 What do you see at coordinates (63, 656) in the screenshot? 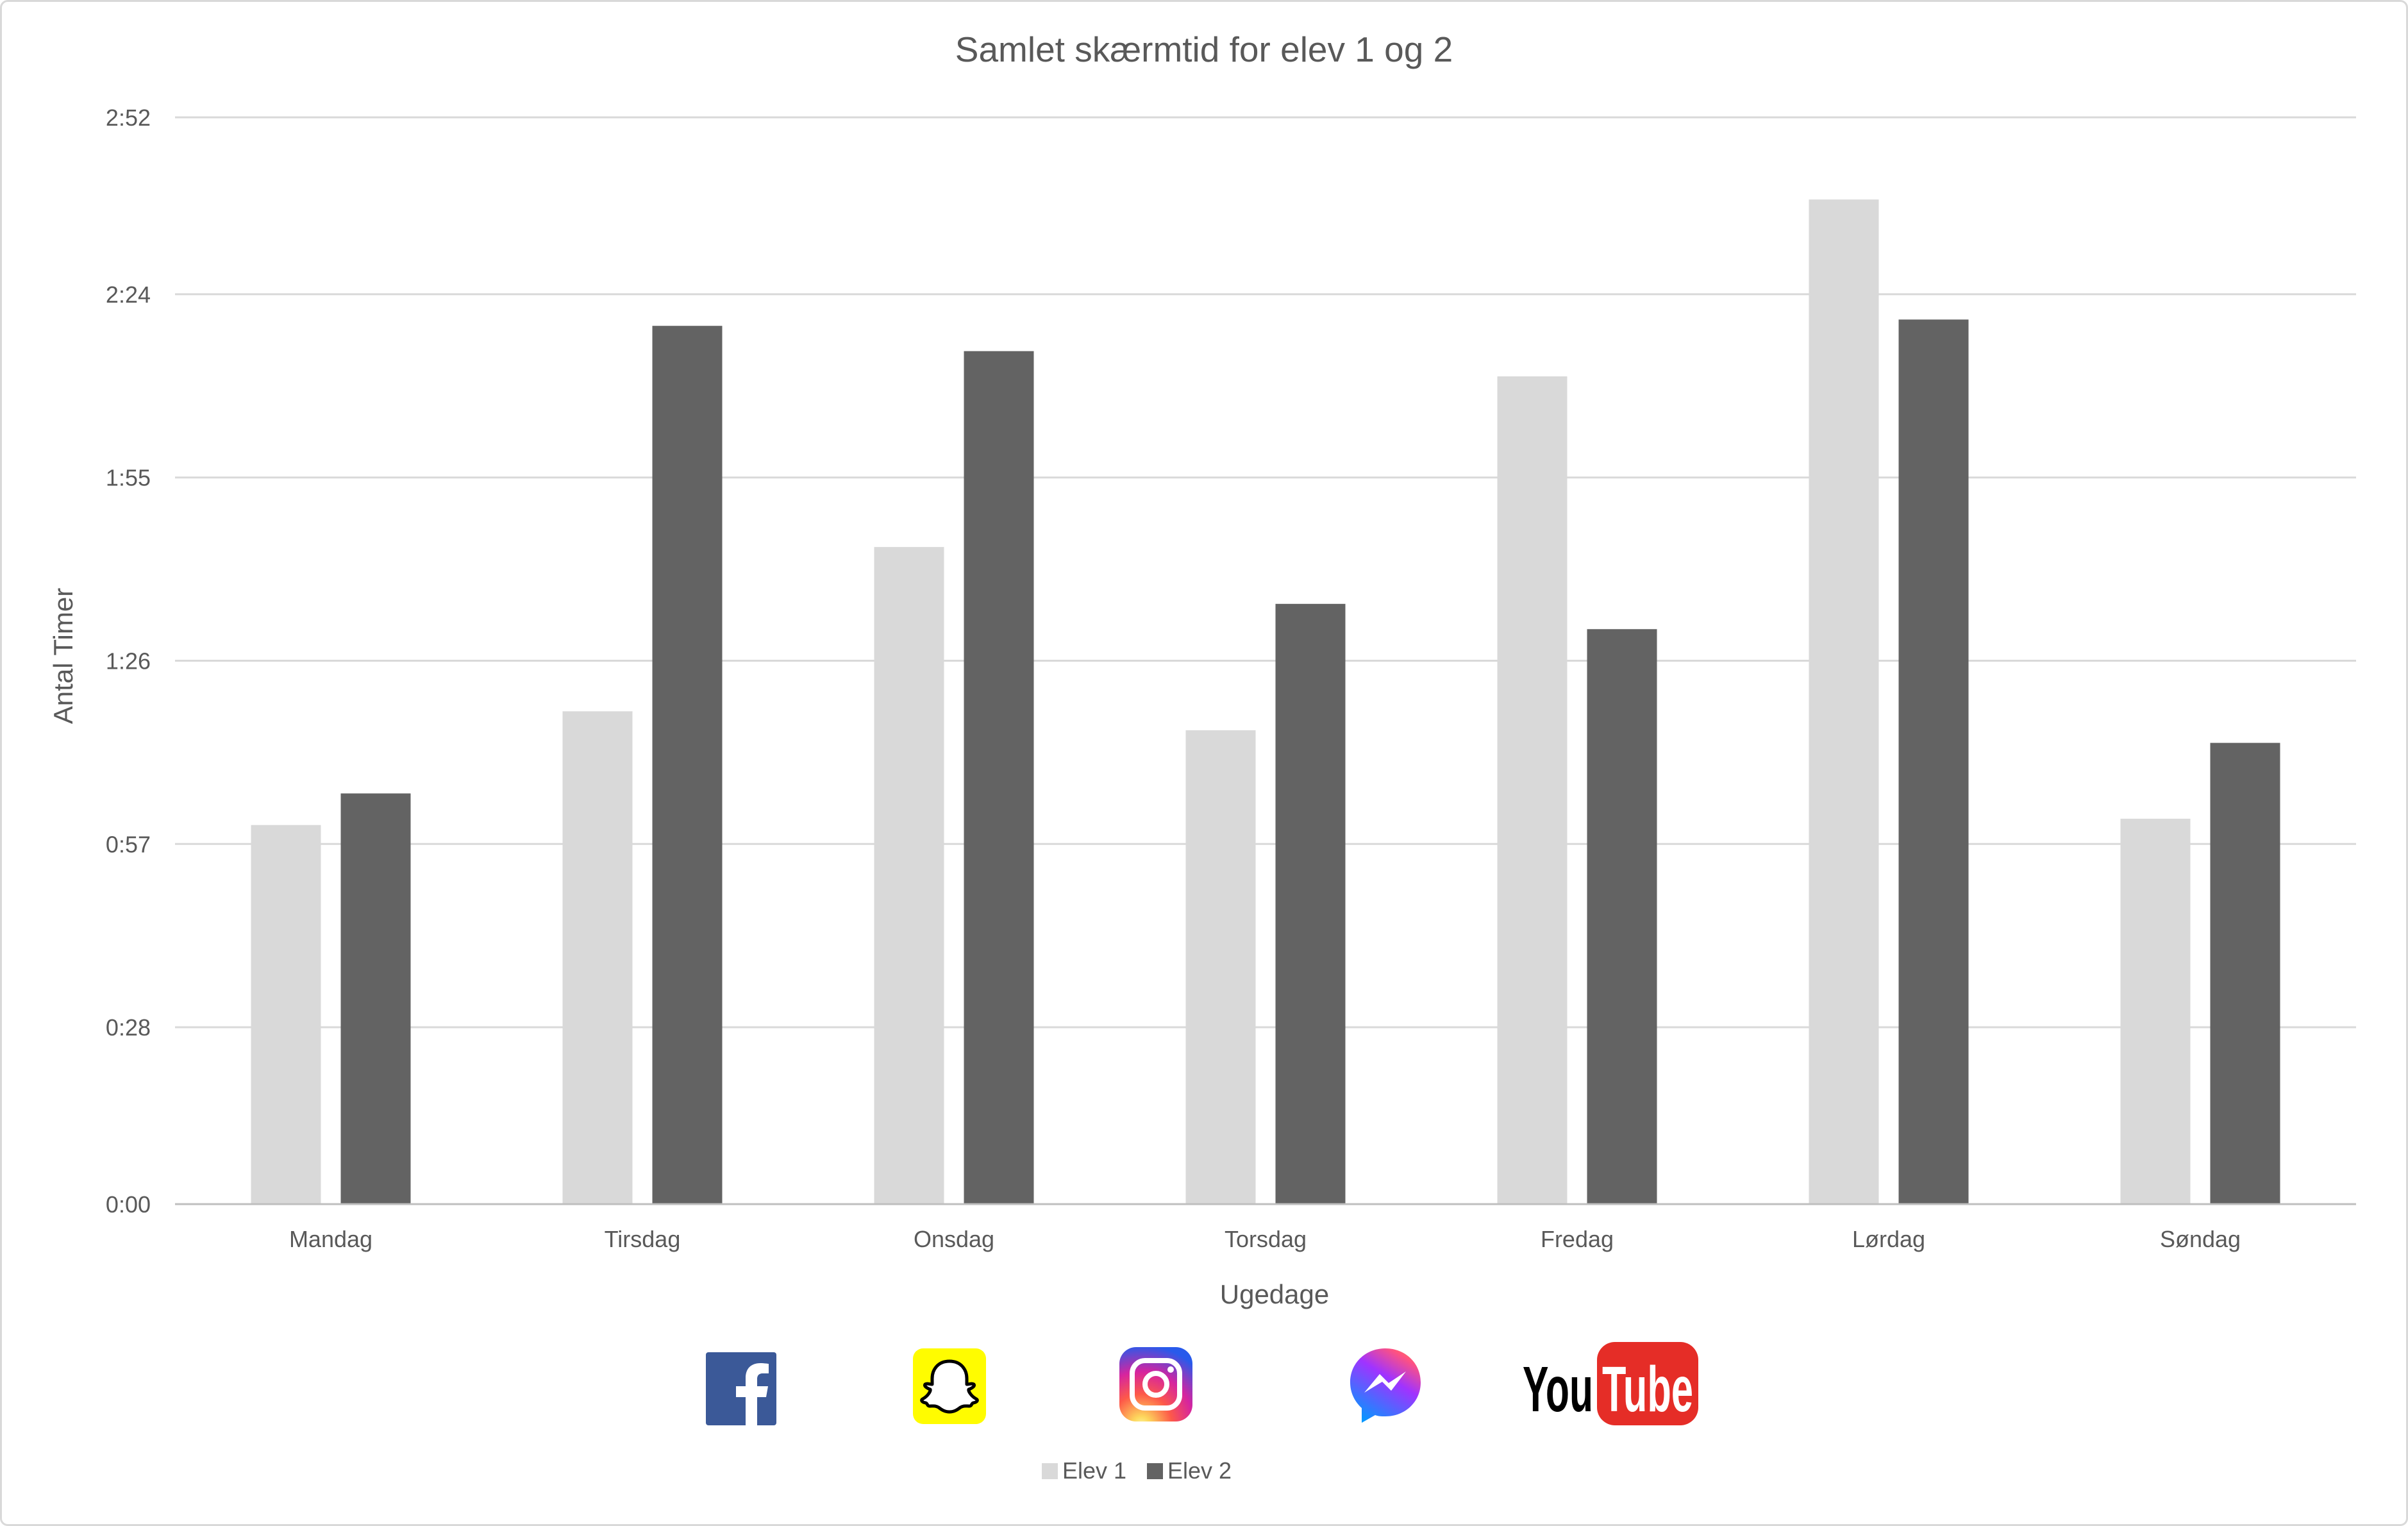
I see `y-axis-title: Antal Timer` at bounding box center [63, 656].